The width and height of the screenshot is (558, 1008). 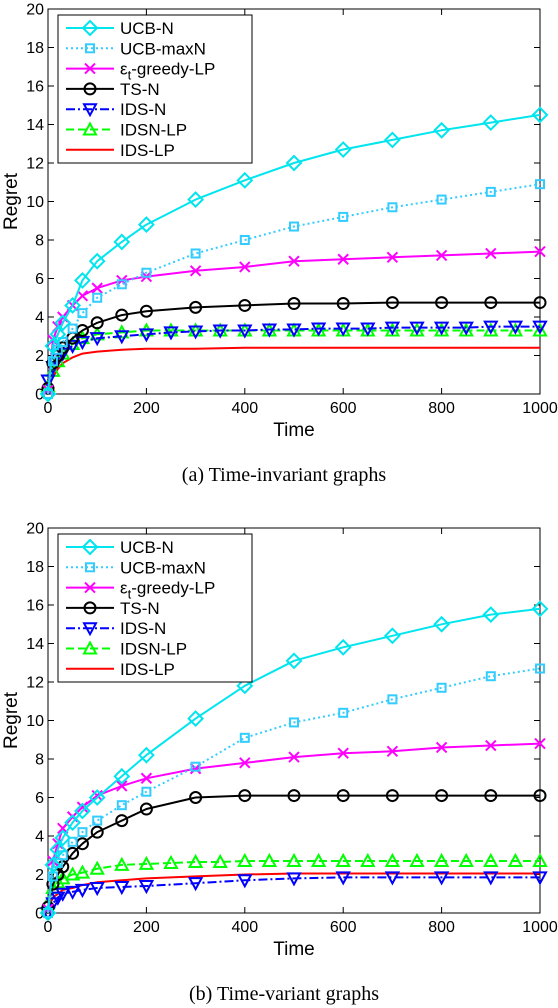 What do you see at coordinates (147, 669) in the screenshot?
I see `legend-label-ids-lp: IDS-LP` at bounding box center [147, 669].